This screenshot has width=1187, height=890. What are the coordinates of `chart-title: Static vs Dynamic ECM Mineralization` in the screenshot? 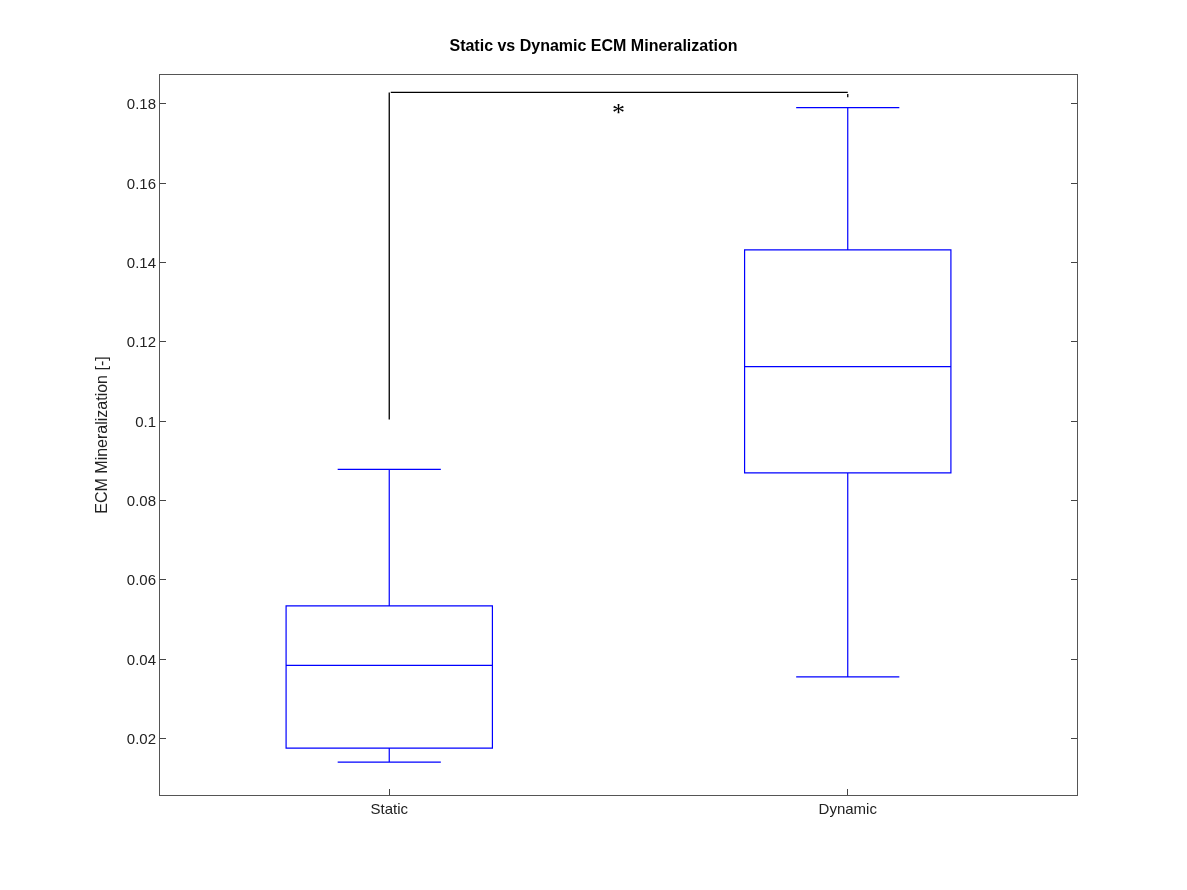 It's located at (593, 46).